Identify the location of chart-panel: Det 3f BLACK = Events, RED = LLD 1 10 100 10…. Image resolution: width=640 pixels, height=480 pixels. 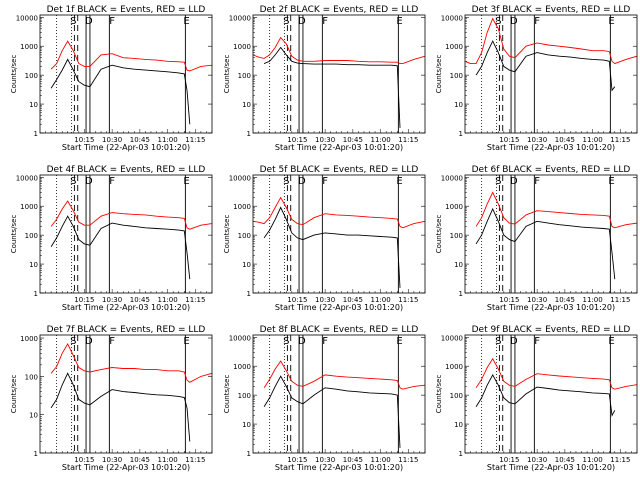
(536, 78).